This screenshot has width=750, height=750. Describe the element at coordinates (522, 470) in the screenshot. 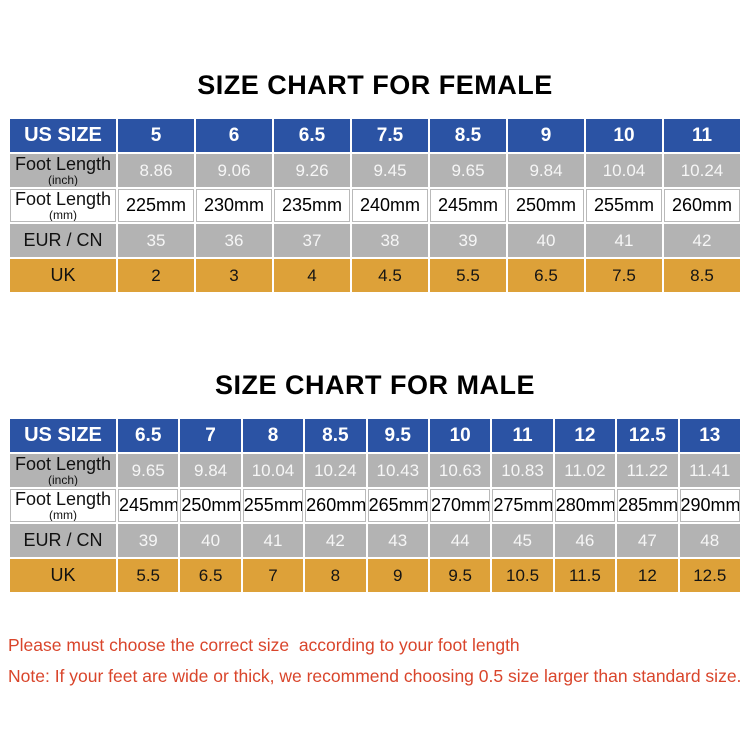

I see `foot-length-inch-cell: 10.83` at that location.